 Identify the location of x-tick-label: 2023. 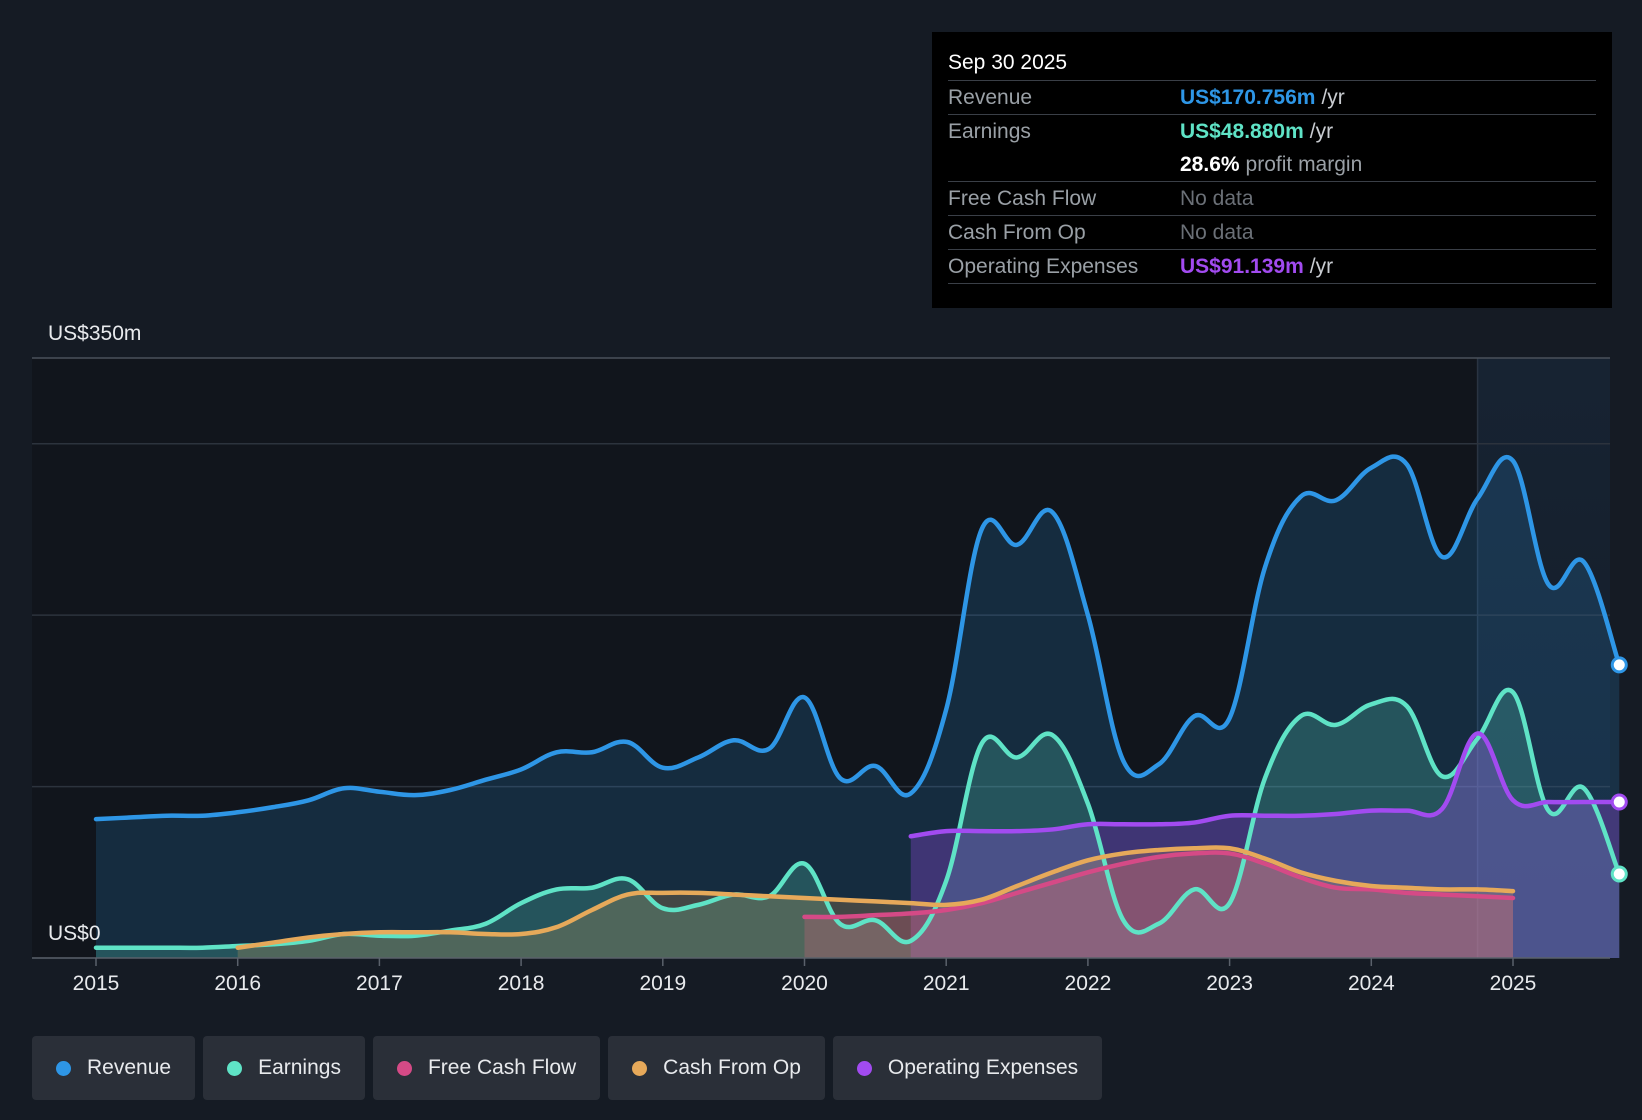
(1229, 983).